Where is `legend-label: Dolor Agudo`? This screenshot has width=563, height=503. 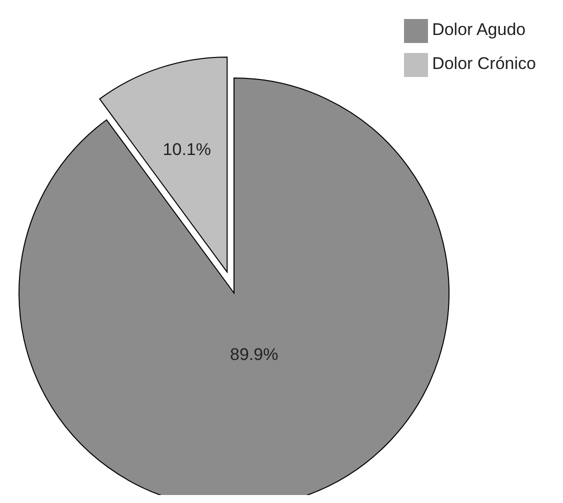
legend-label: Dolor Agudo is located at coordinates (479, 29).